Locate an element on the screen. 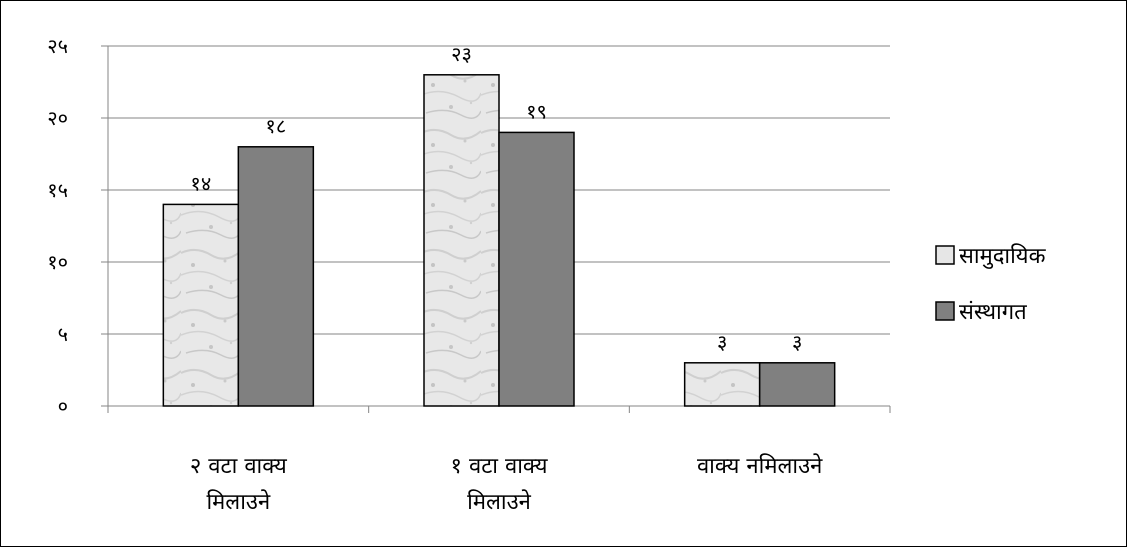 The height and width of the screenshot is (551, 1127). y-tick-label: १० is located at coordinates (57, 262).